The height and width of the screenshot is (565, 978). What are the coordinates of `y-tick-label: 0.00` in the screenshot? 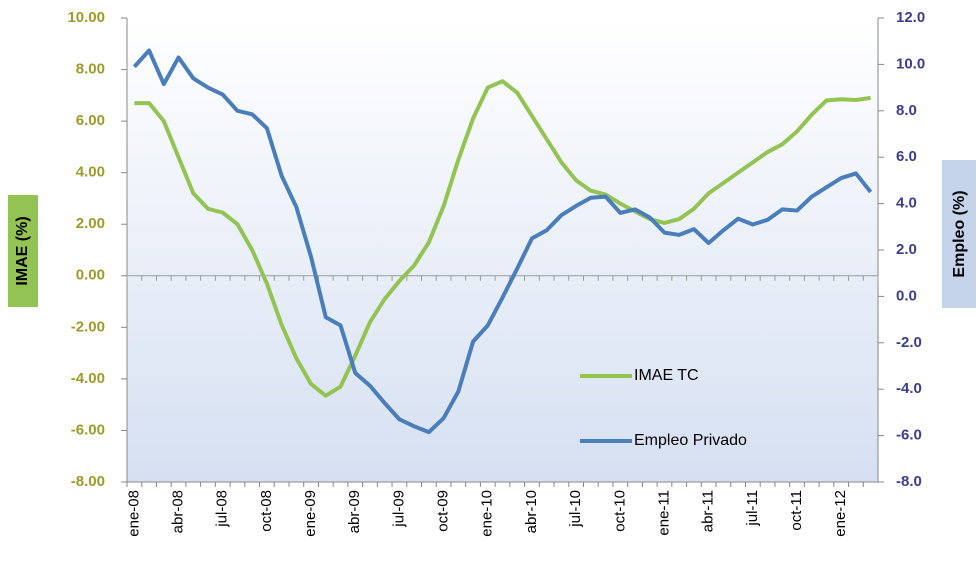 It's located at (90, 275).